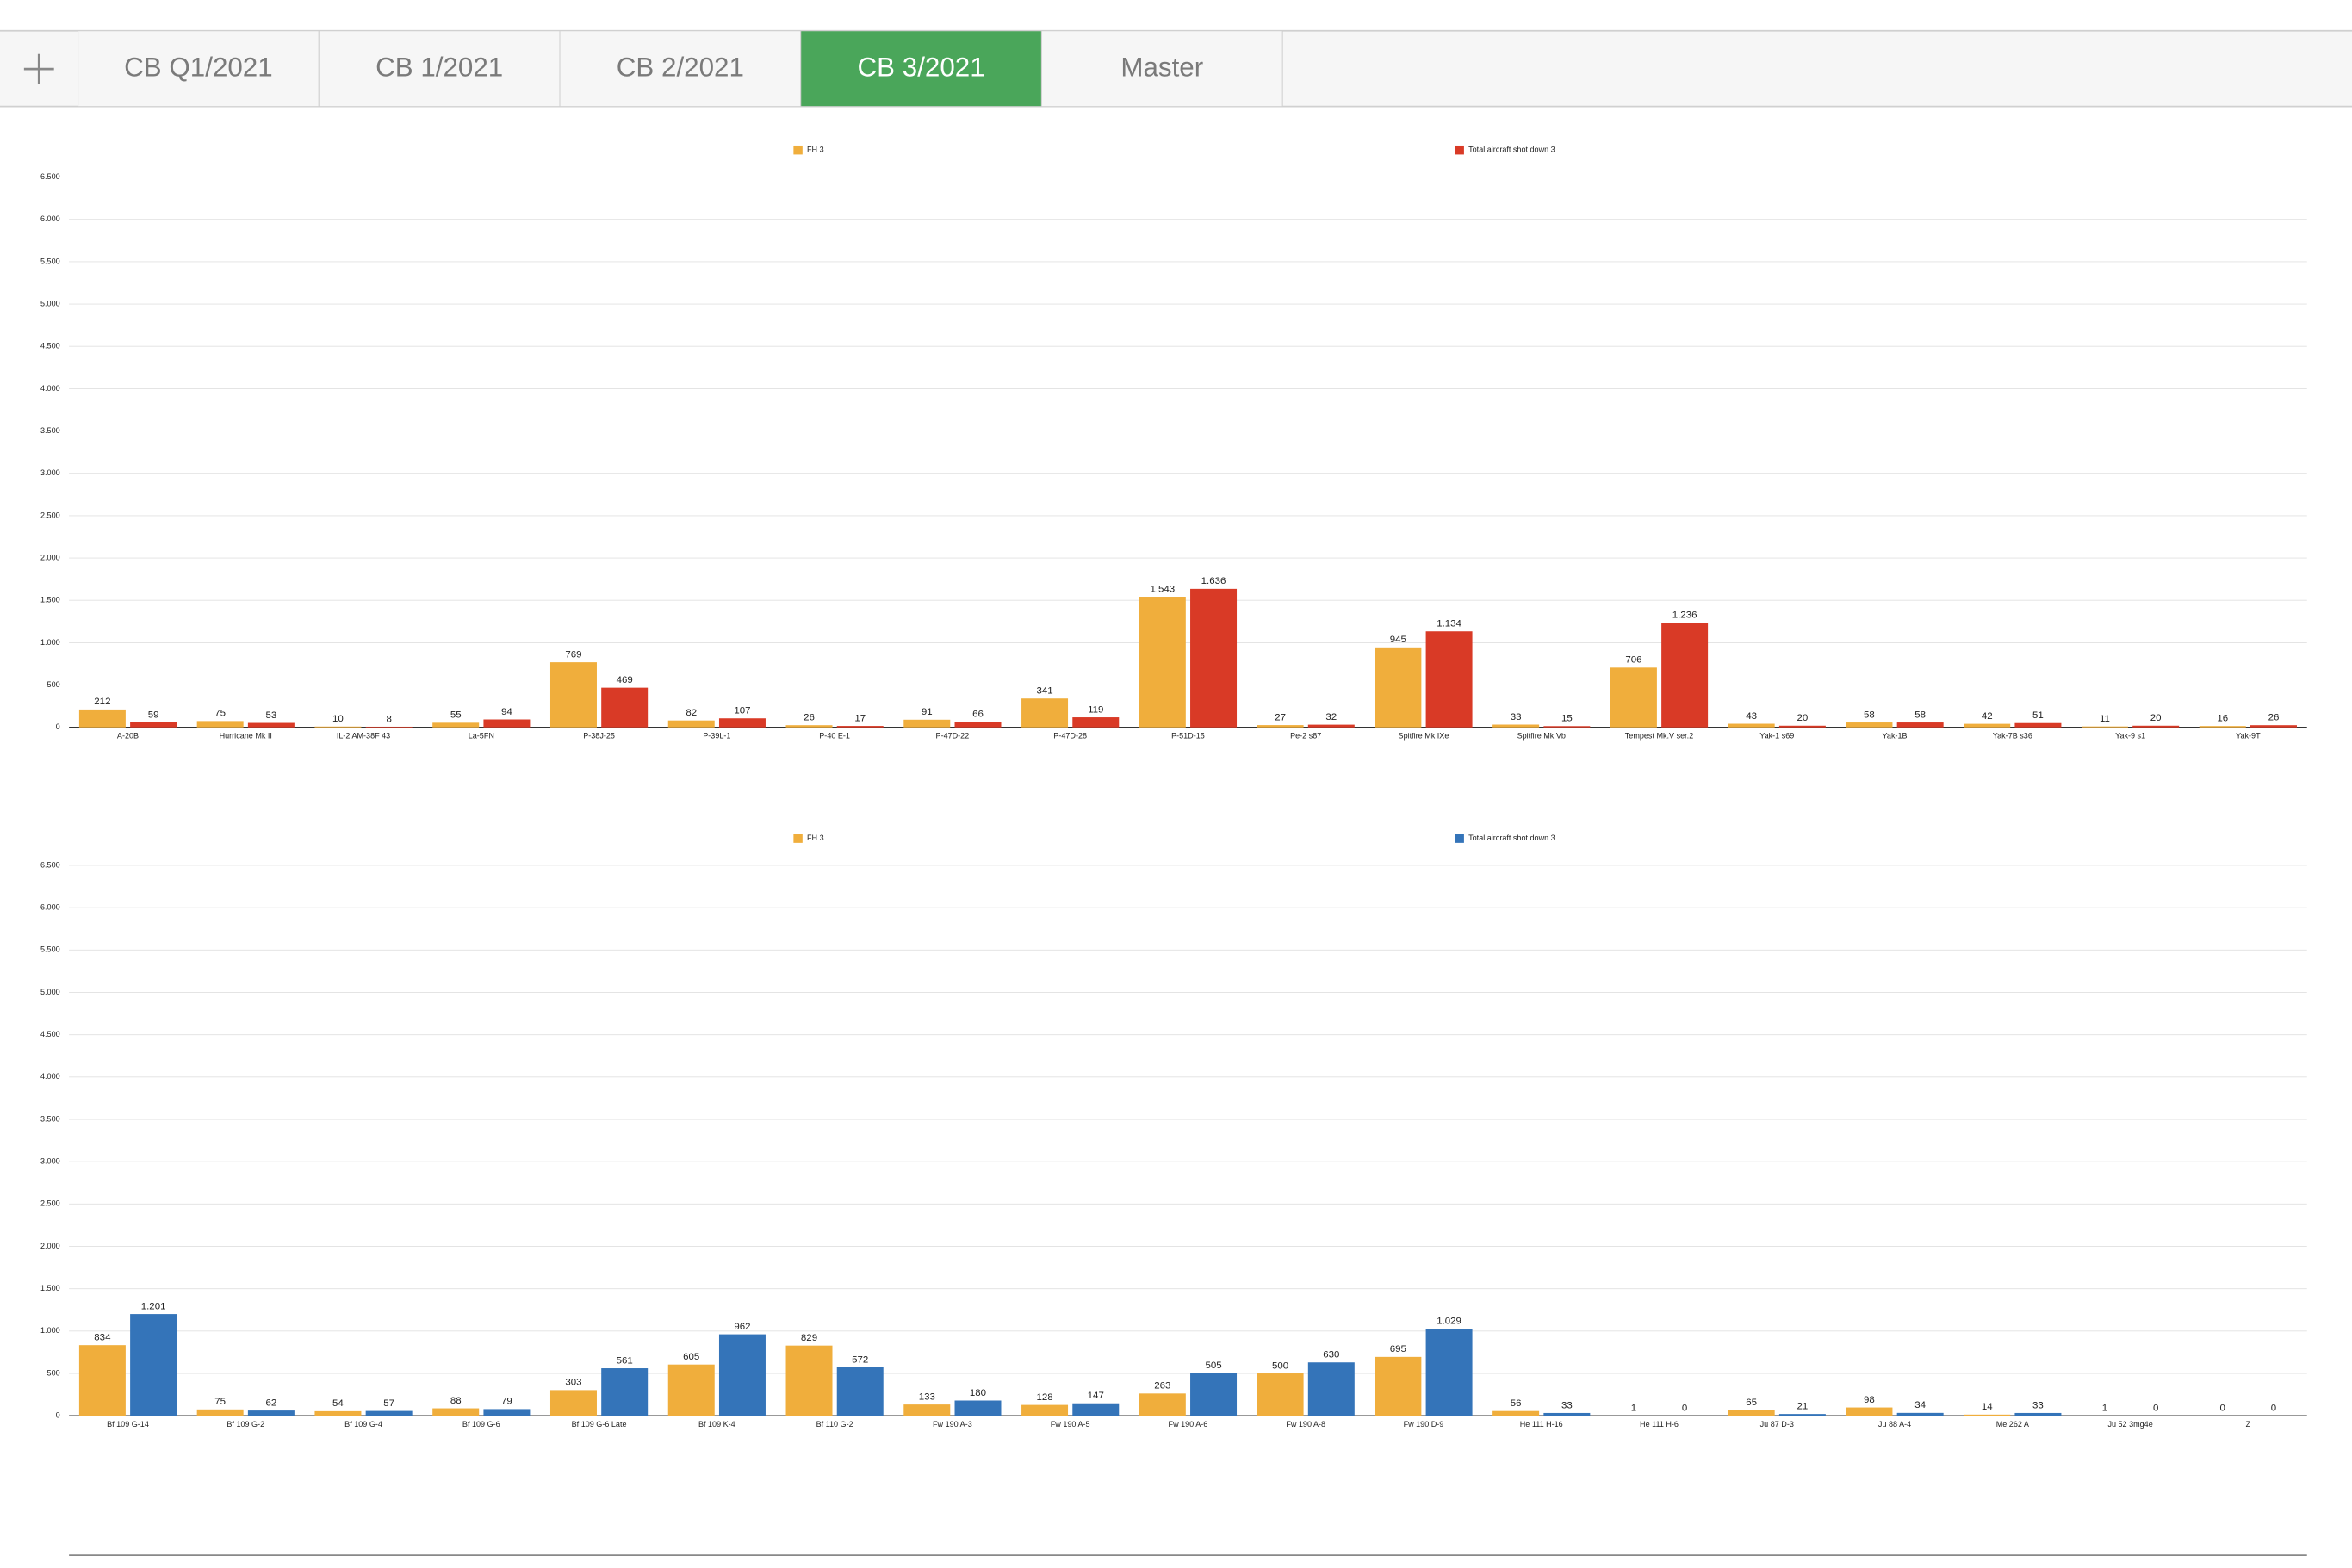 Image resolution: width=2352 pixels, height=1568 pixels. I want to click on x-tick-label: Bf 109 G-6, so click(481, 1424).